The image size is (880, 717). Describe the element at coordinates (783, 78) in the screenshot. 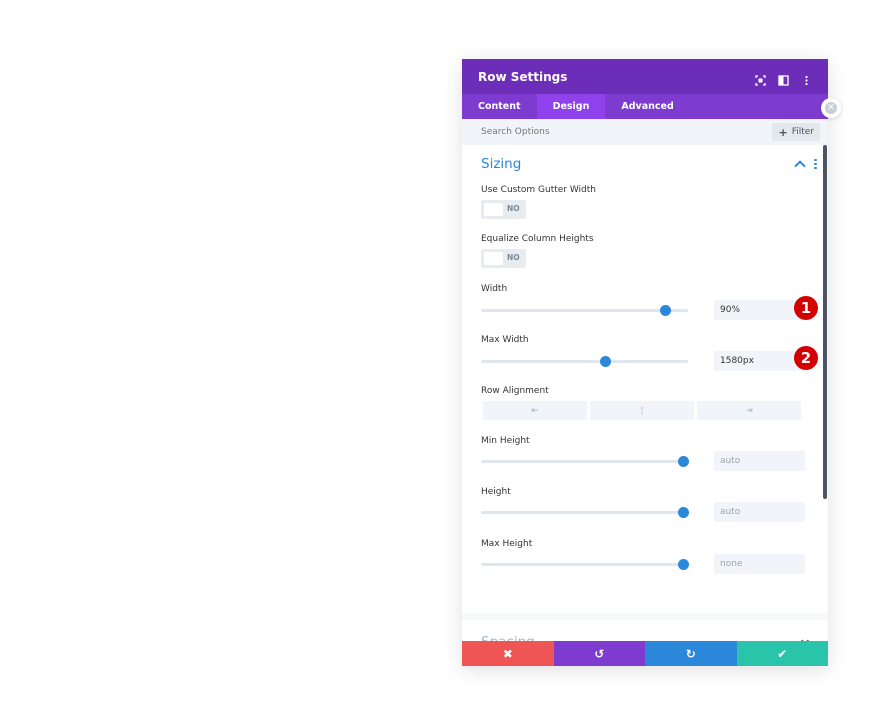

I see `split-view-icon` at that location.